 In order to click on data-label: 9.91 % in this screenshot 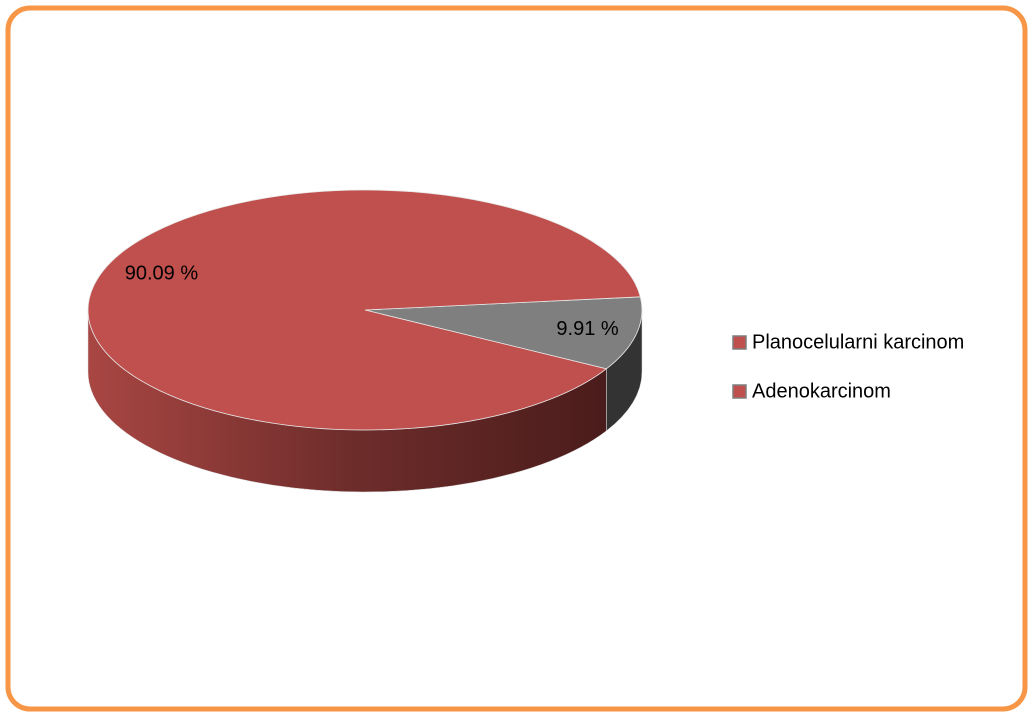, I will do `click(587, 329)`.